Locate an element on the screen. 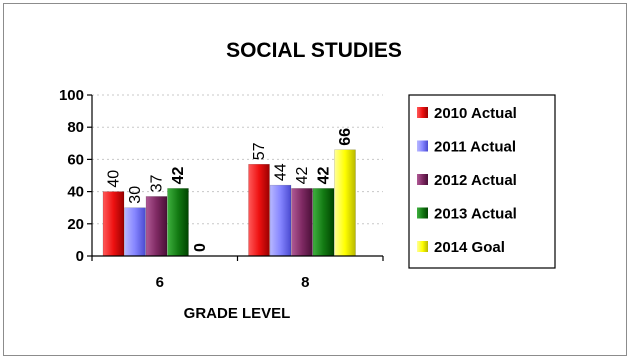  legend-label: 2011 Actual is located at coordinates (475, 147).